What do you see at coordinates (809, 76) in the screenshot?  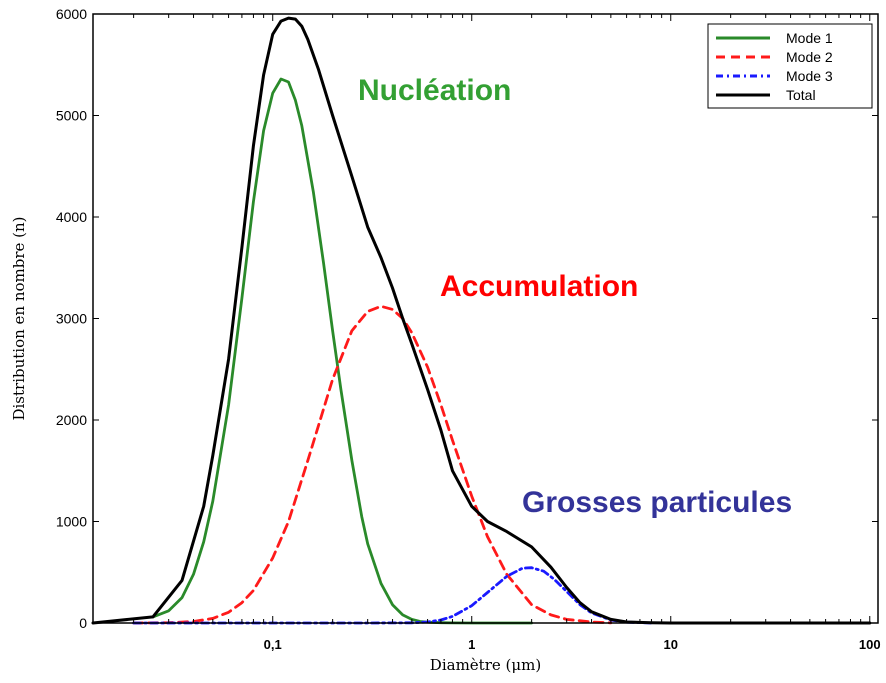 I see `legend-label-mode-3: Mode 3` at bounding box center [809, 76].